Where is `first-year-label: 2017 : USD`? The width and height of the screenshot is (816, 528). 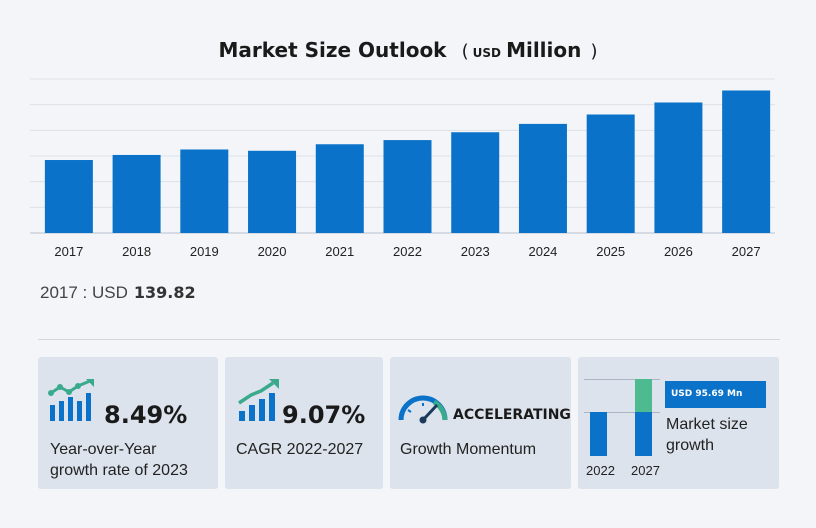 first-year-label: 2017 : USD is located at coordinates (84, 292).